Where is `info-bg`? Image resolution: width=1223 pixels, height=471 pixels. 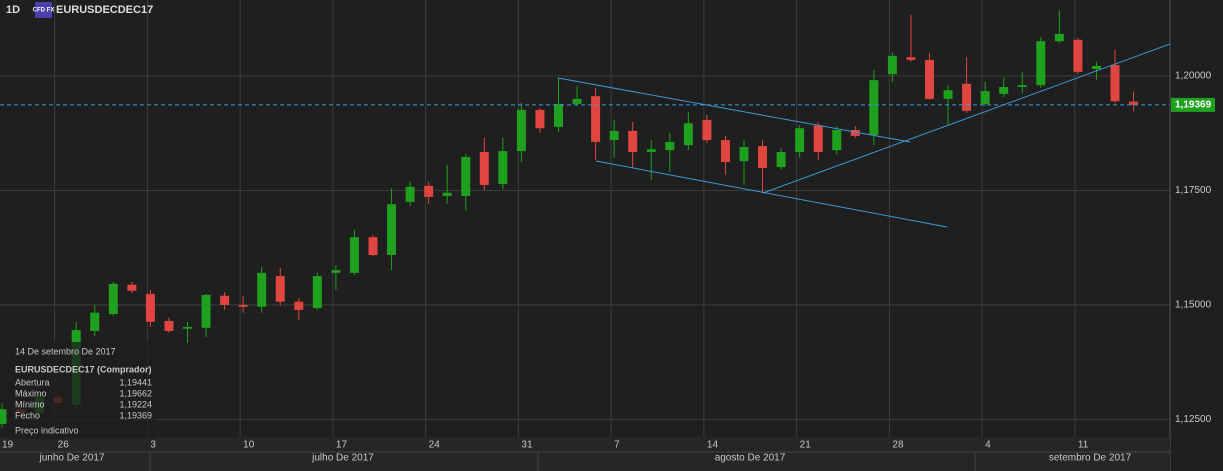 info-bg is located at coordinates (82, 390).